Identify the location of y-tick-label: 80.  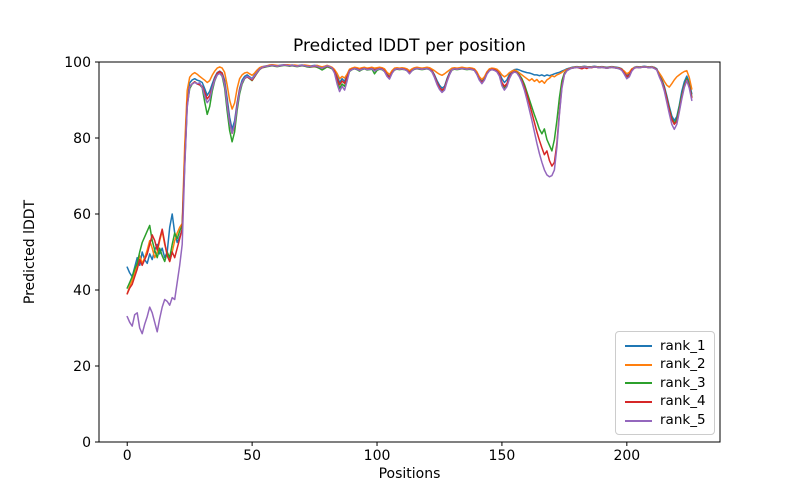
(82, 139).